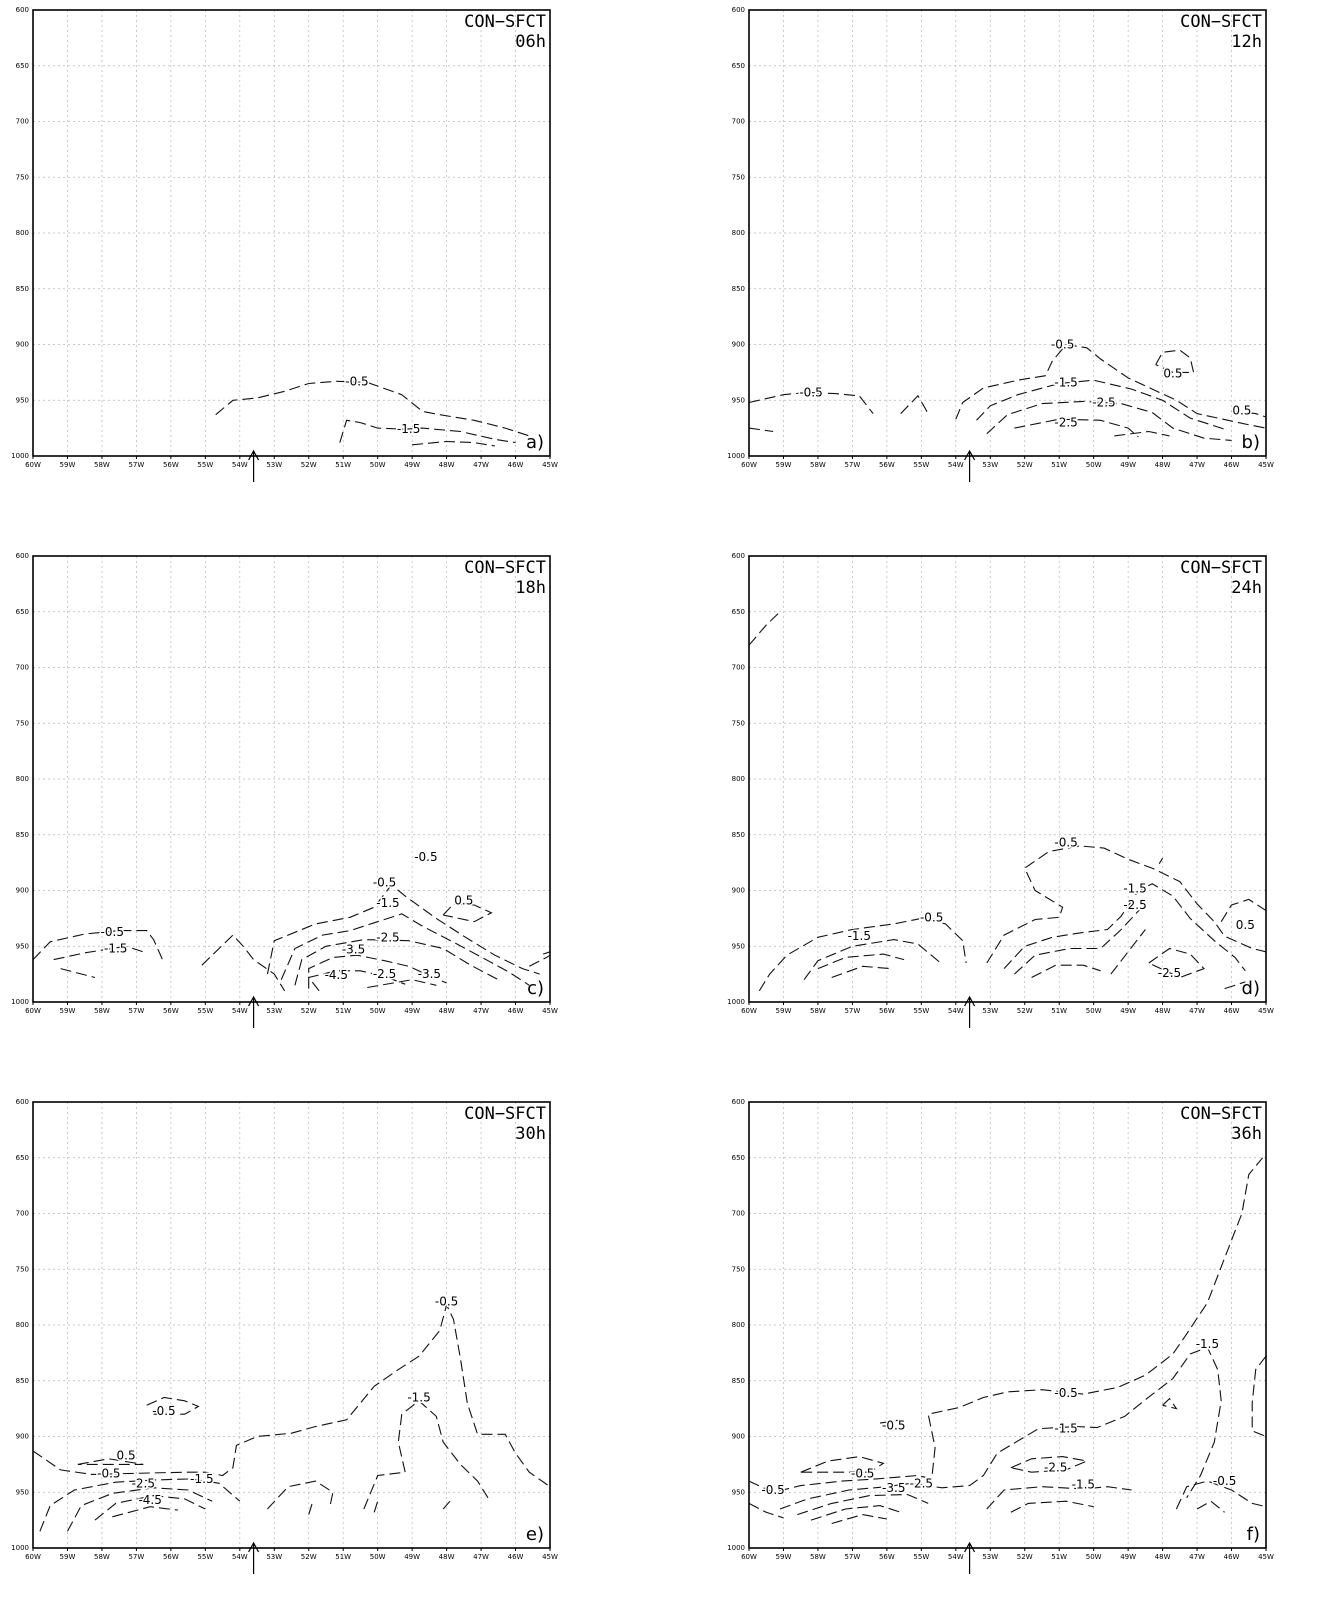 This screenshot has width=1325, height=1621. What do you see at coordinates (530, 1134) in the screenshot?
I see `panel-subtitle: 30h` at bounding box center [530, 1134].